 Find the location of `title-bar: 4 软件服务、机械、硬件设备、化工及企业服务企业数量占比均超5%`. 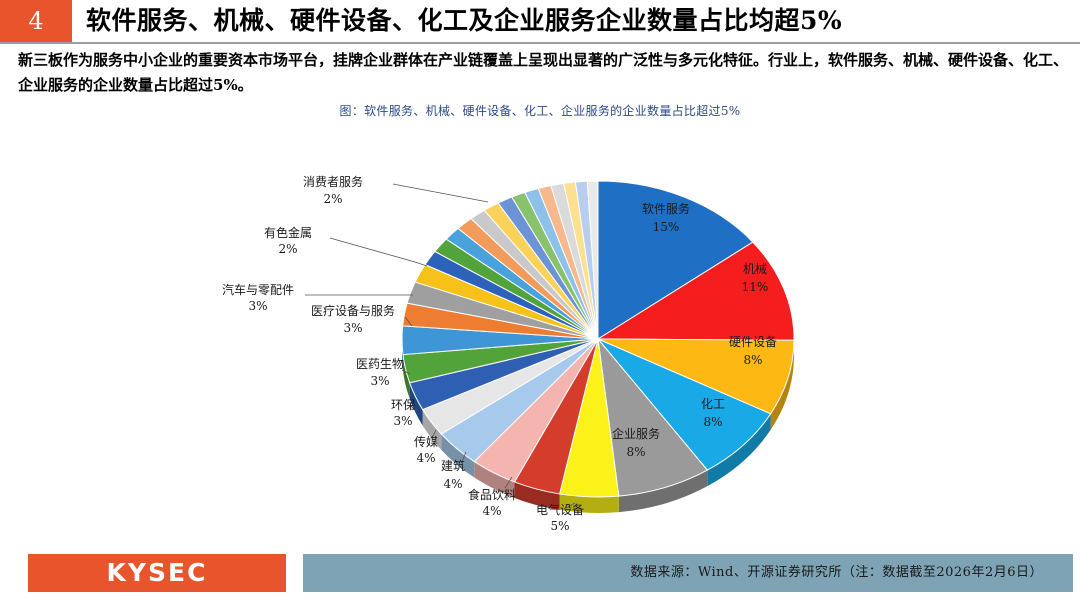

title-bar: 4 软件服务、机械、硬件设备、化工及企业服务企业数量占比均超5% is located at coordinates (540, 21).